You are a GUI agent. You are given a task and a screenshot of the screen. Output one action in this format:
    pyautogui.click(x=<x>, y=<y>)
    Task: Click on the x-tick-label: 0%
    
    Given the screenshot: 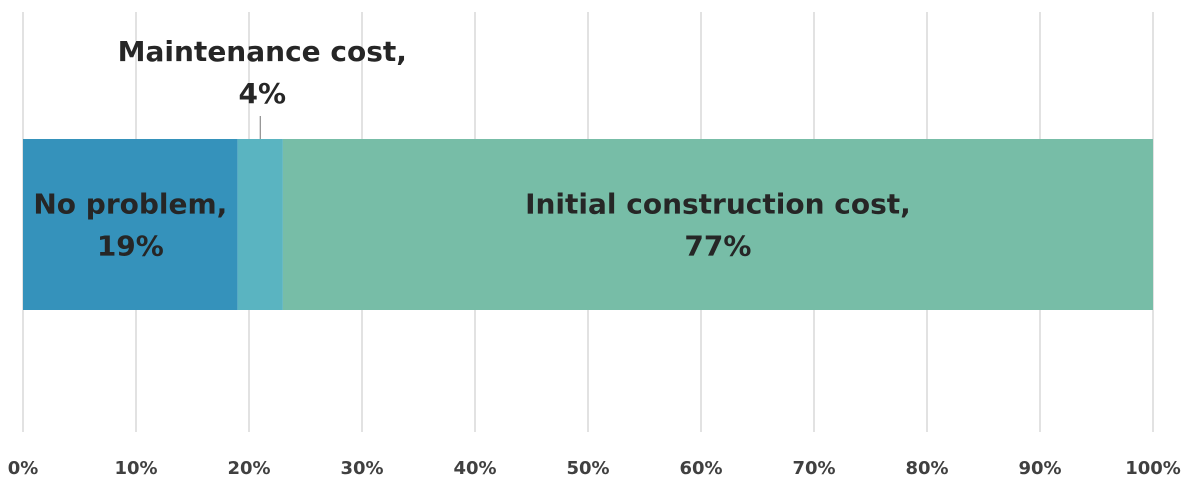 What is the action you would take?
    pyautogui.click(x=23, y=468)
    